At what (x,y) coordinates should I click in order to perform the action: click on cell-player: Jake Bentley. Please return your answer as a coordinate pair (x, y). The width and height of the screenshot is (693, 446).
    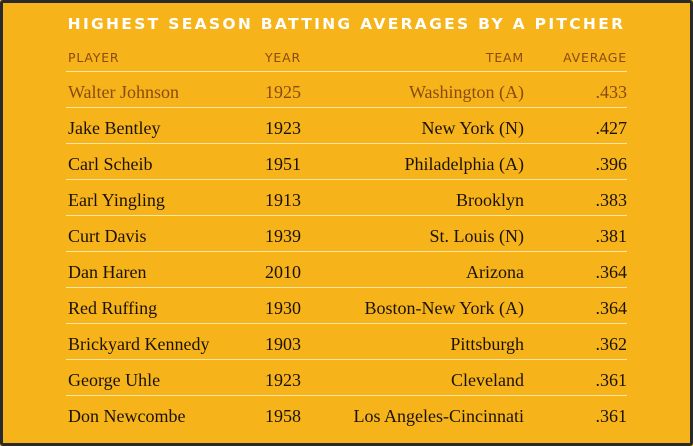
    Looking at the image, I should click on (114, 128).